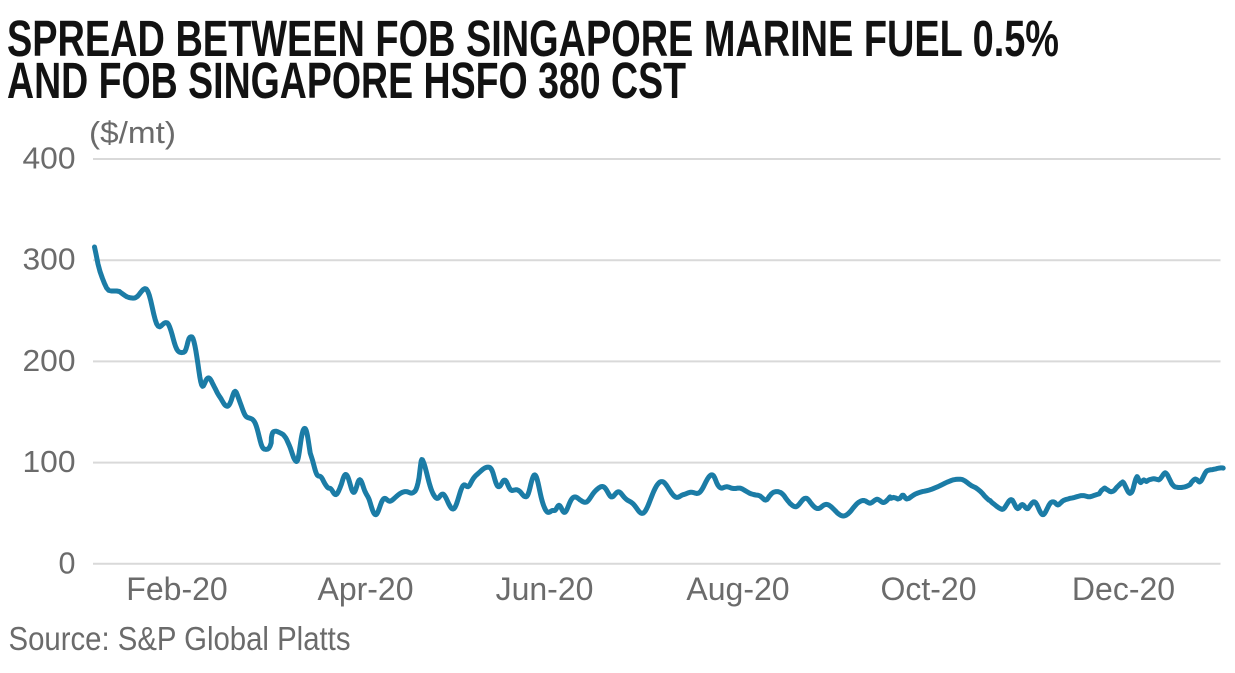  What do you see at coordinates (365, 589) in the screenshot?
I see `svg-text: Apr-20` at bounding box center [365, 589].